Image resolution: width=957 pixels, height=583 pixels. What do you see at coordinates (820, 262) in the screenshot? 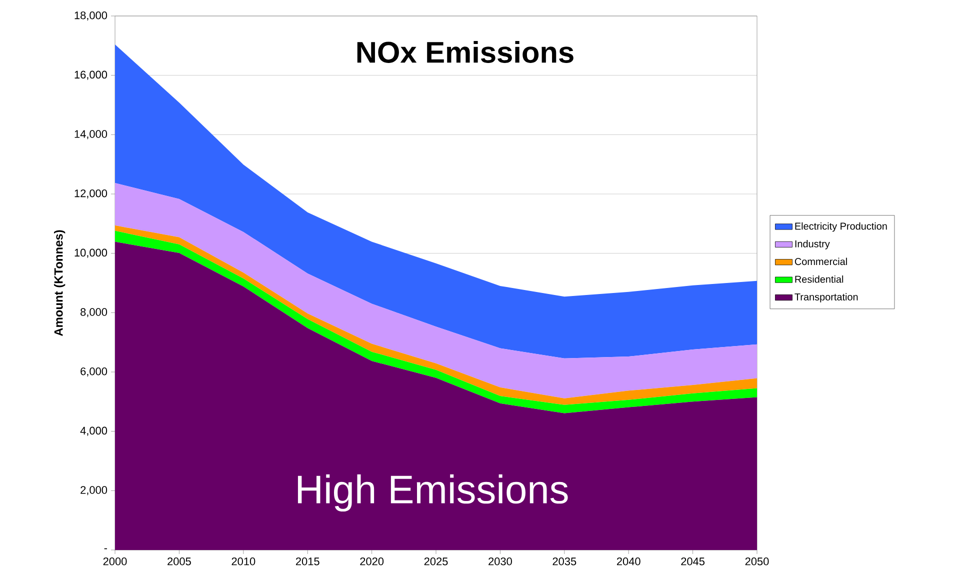
I see `legend-label: Commercial` at bounding box center [820, 262].